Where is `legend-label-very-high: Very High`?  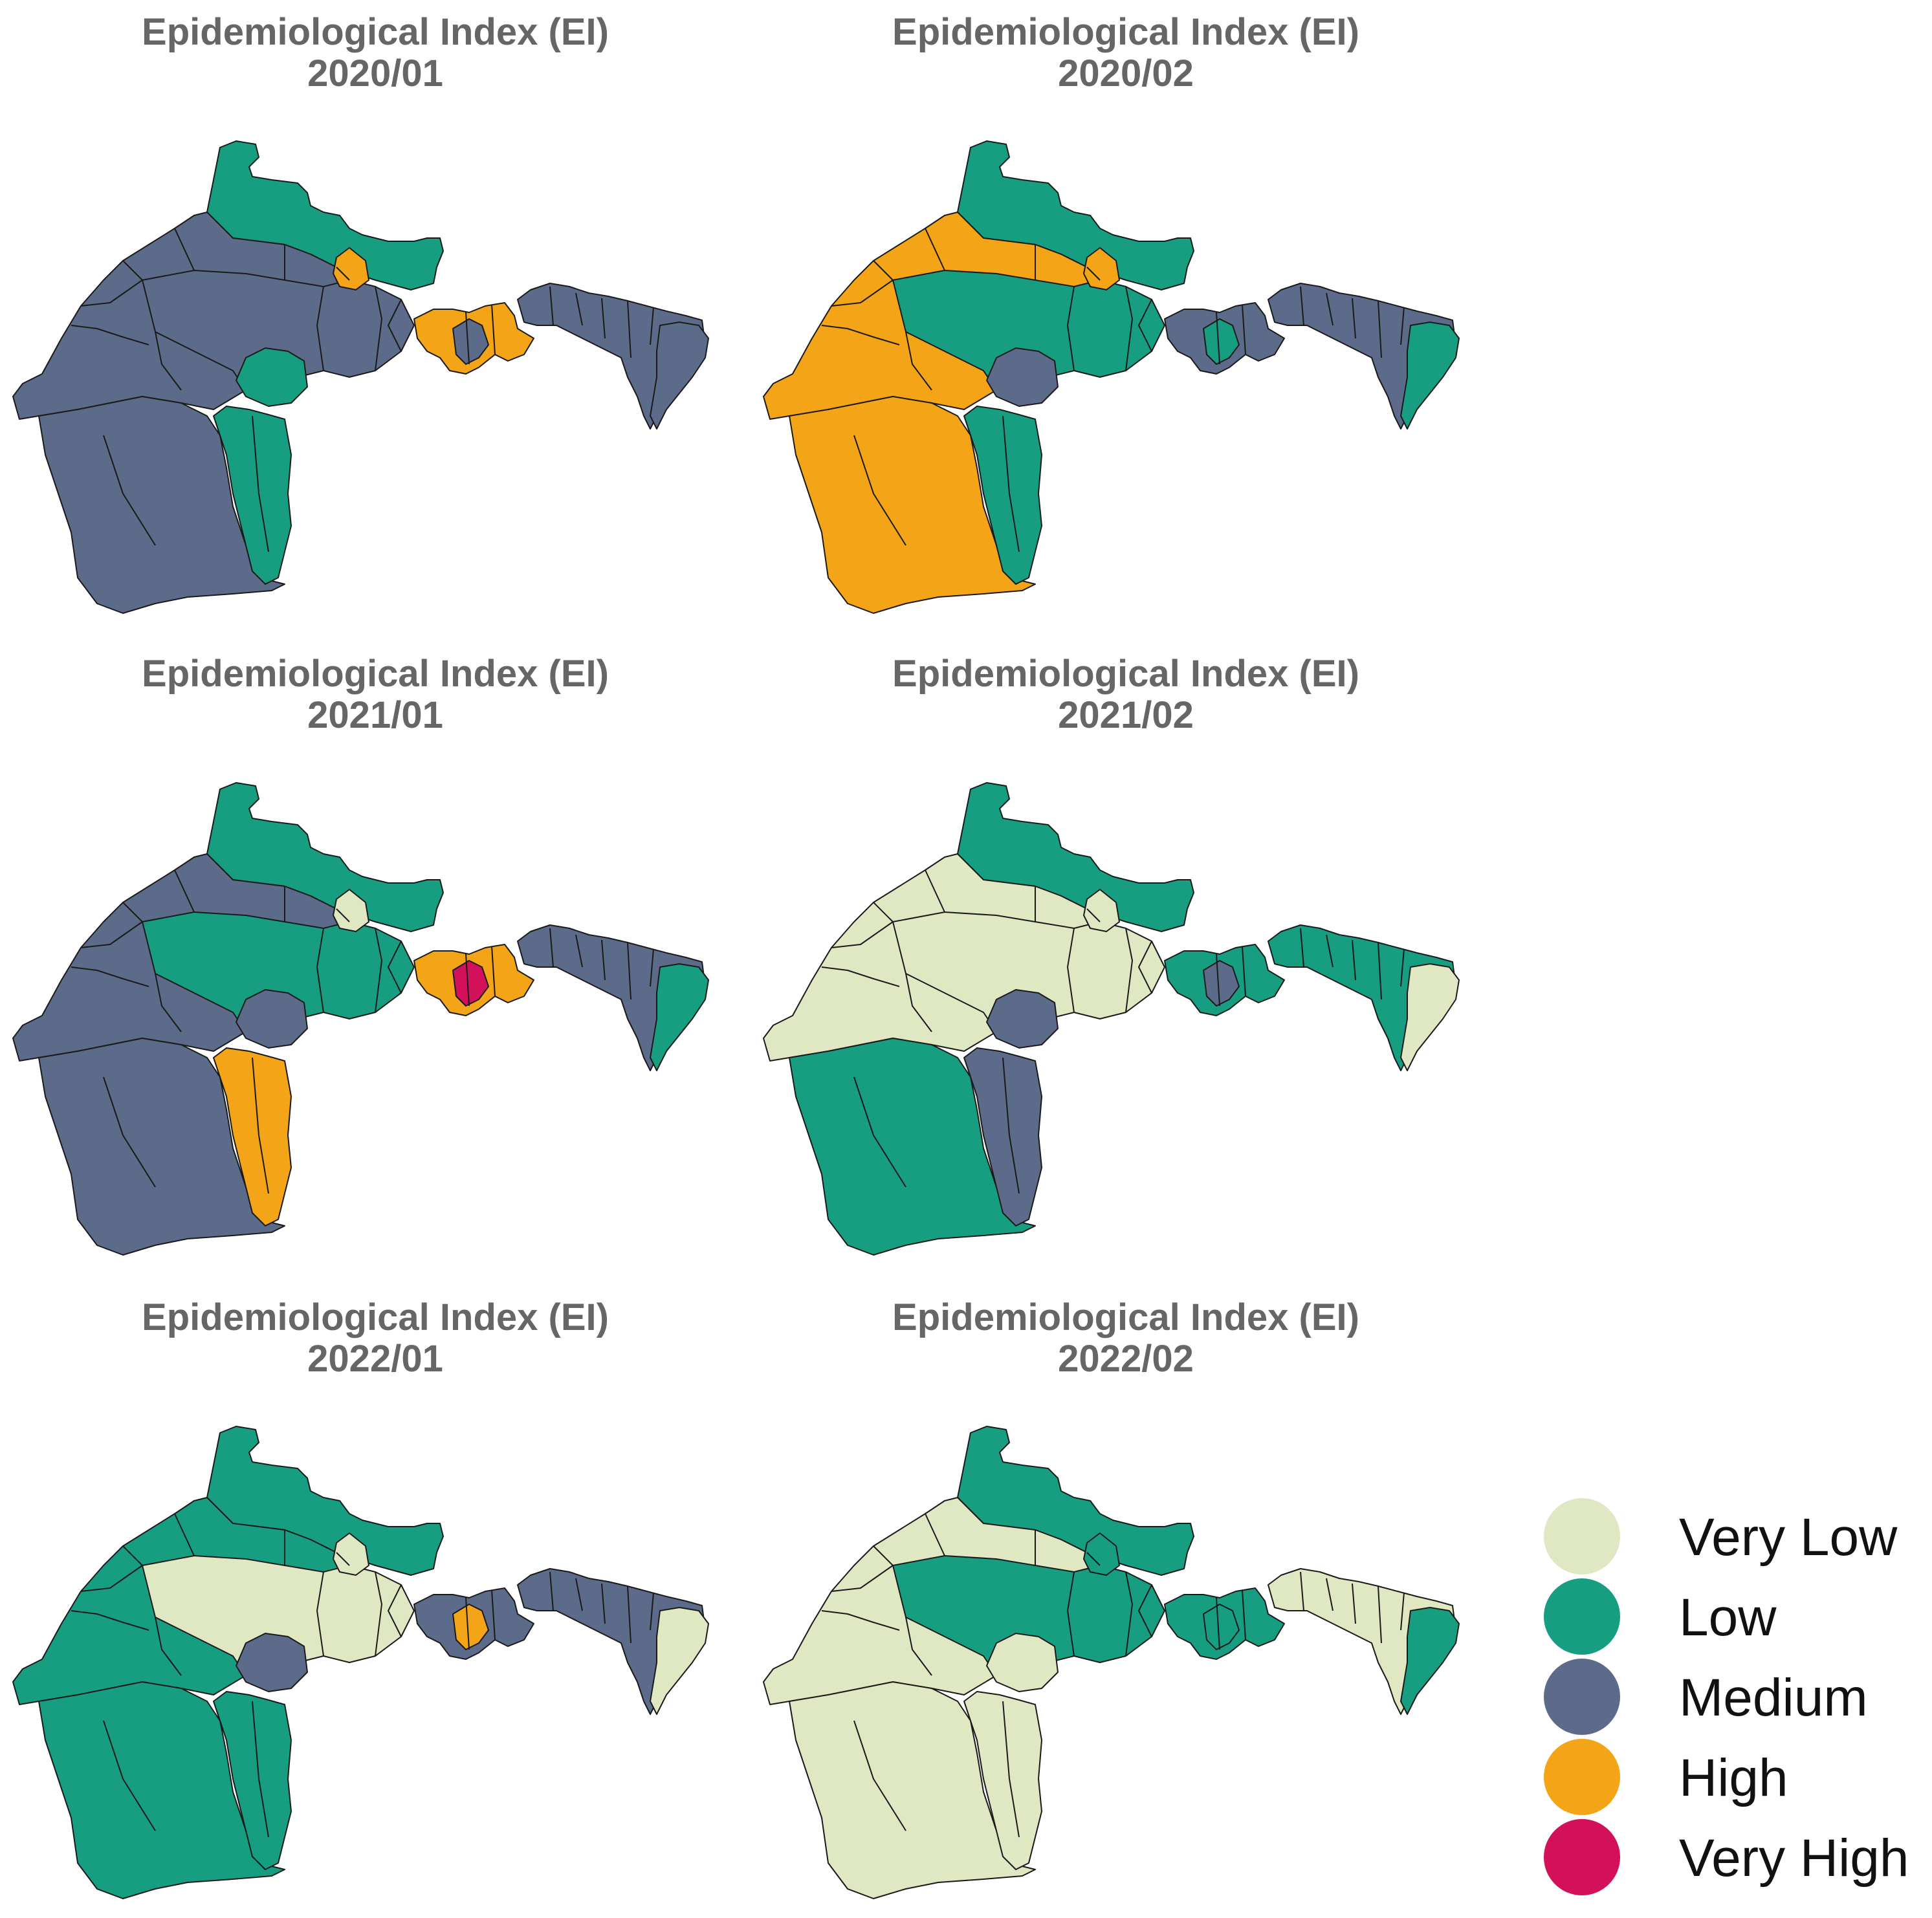 legend-label-very-high: Very High is located at coordinates (1794, 1858).